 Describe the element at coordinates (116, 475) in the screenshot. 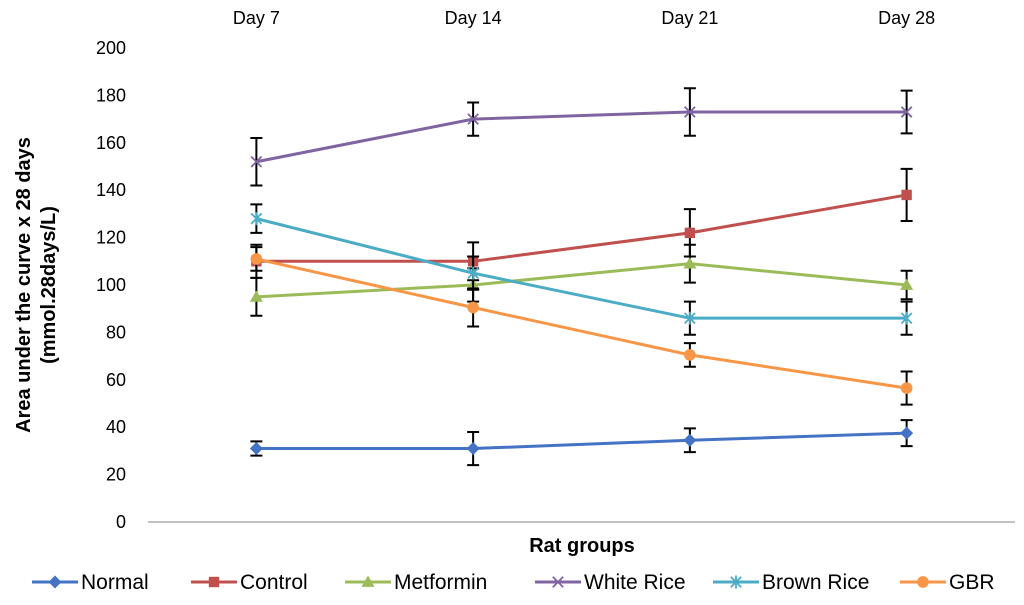

I see `y-tick-label: 20` at that location.